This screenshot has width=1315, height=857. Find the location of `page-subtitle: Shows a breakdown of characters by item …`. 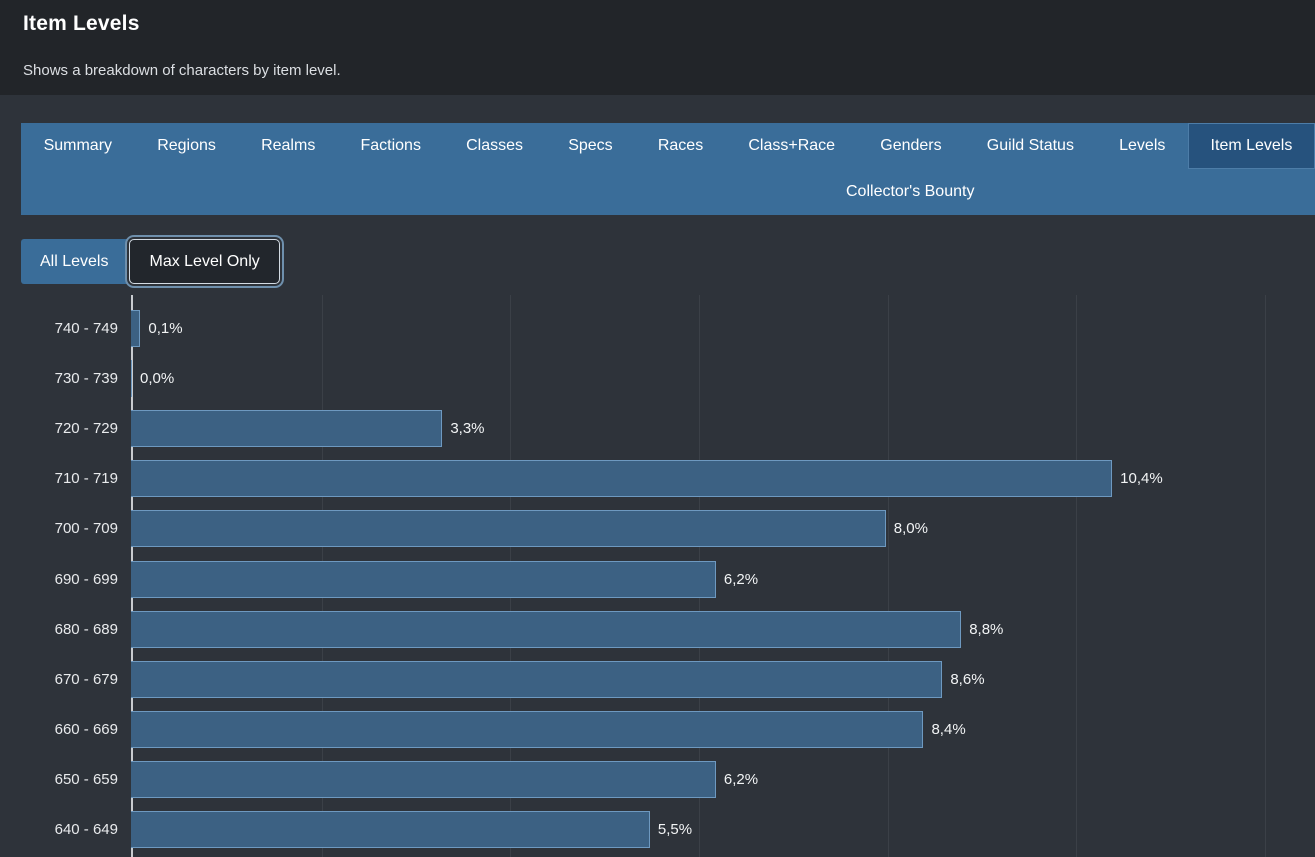

page-subtitle: Shows a breakdown of characters by item … is located at coordinates (182, 70).